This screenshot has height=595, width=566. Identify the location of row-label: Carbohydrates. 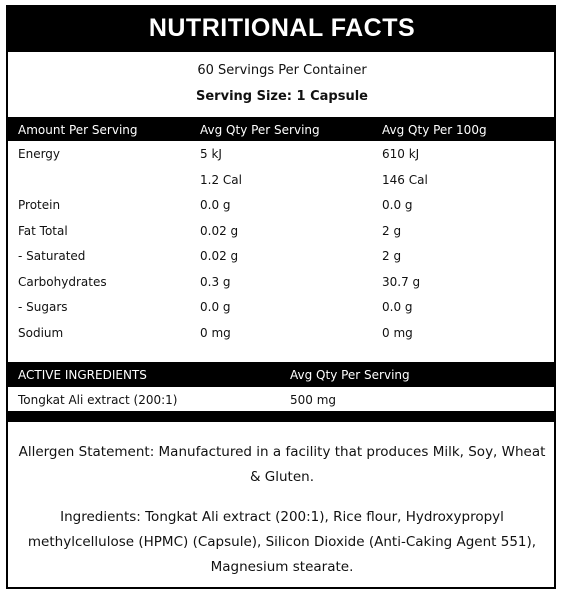
(62, 281).